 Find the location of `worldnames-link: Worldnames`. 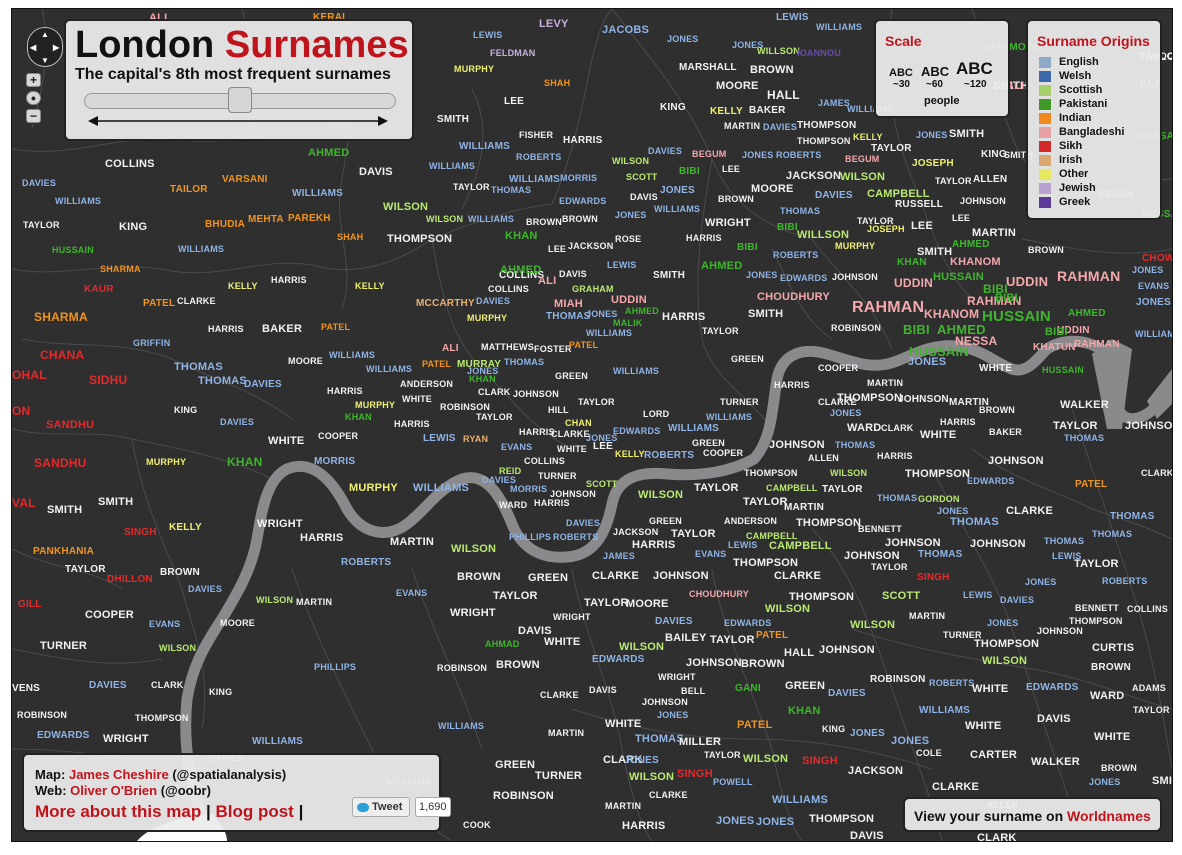

worldnames-link: Worldnames is located at coordinates (1109, 816).